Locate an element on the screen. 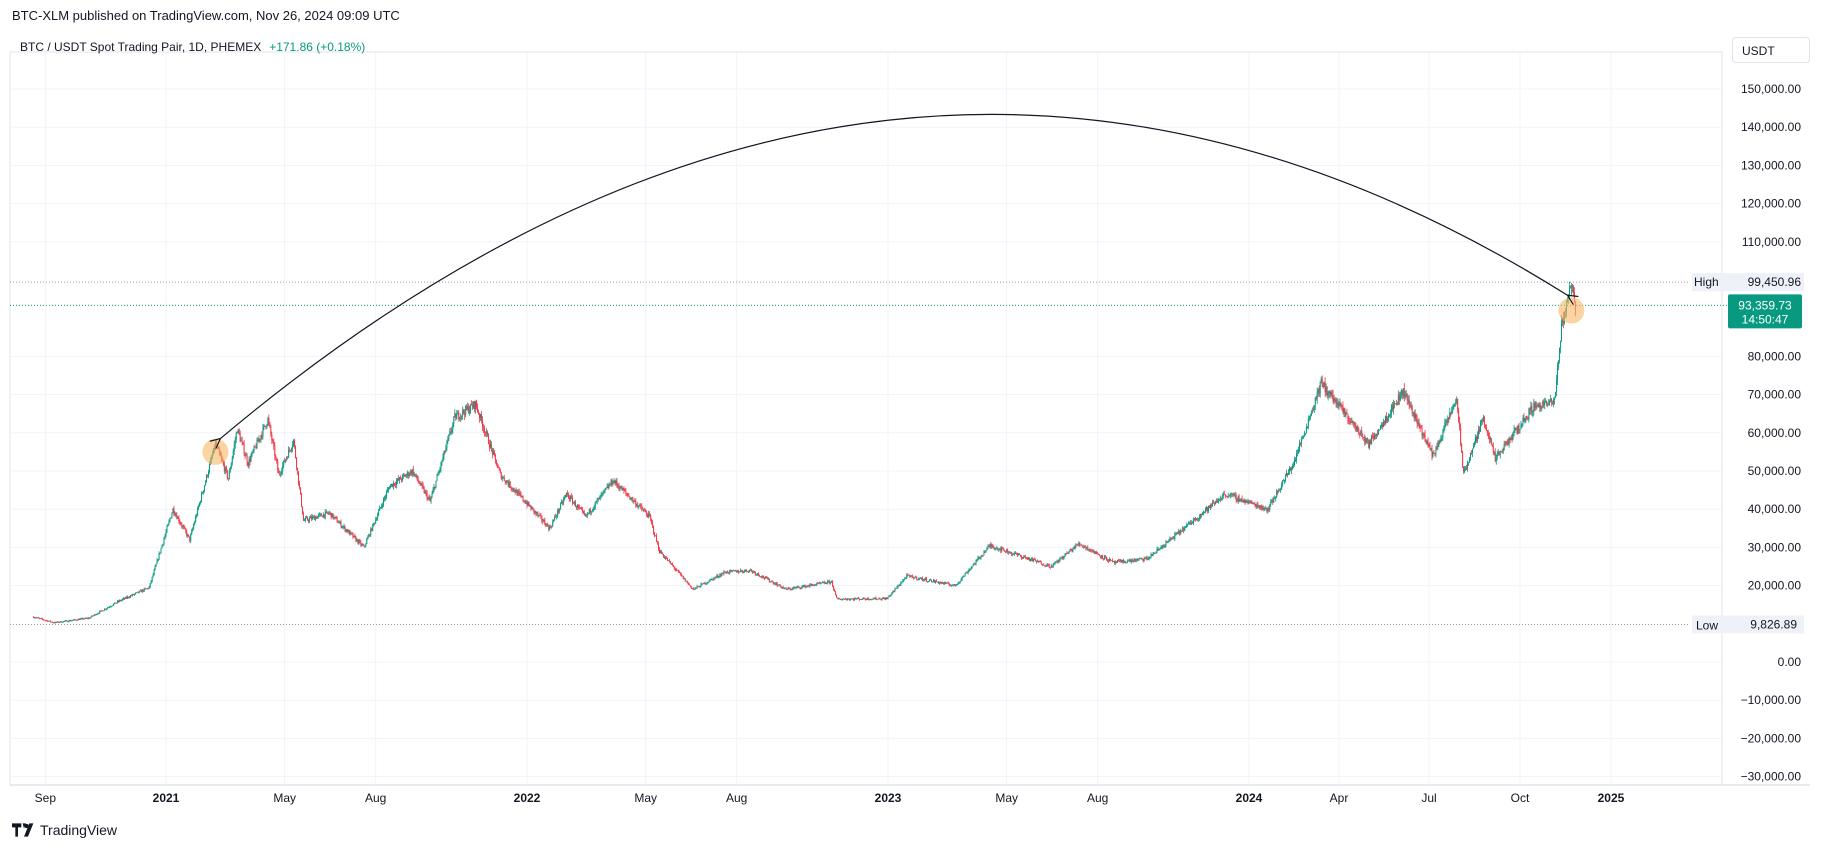 The image size is (1824, 852). highlight-circle is located at coordinates (215, 451).